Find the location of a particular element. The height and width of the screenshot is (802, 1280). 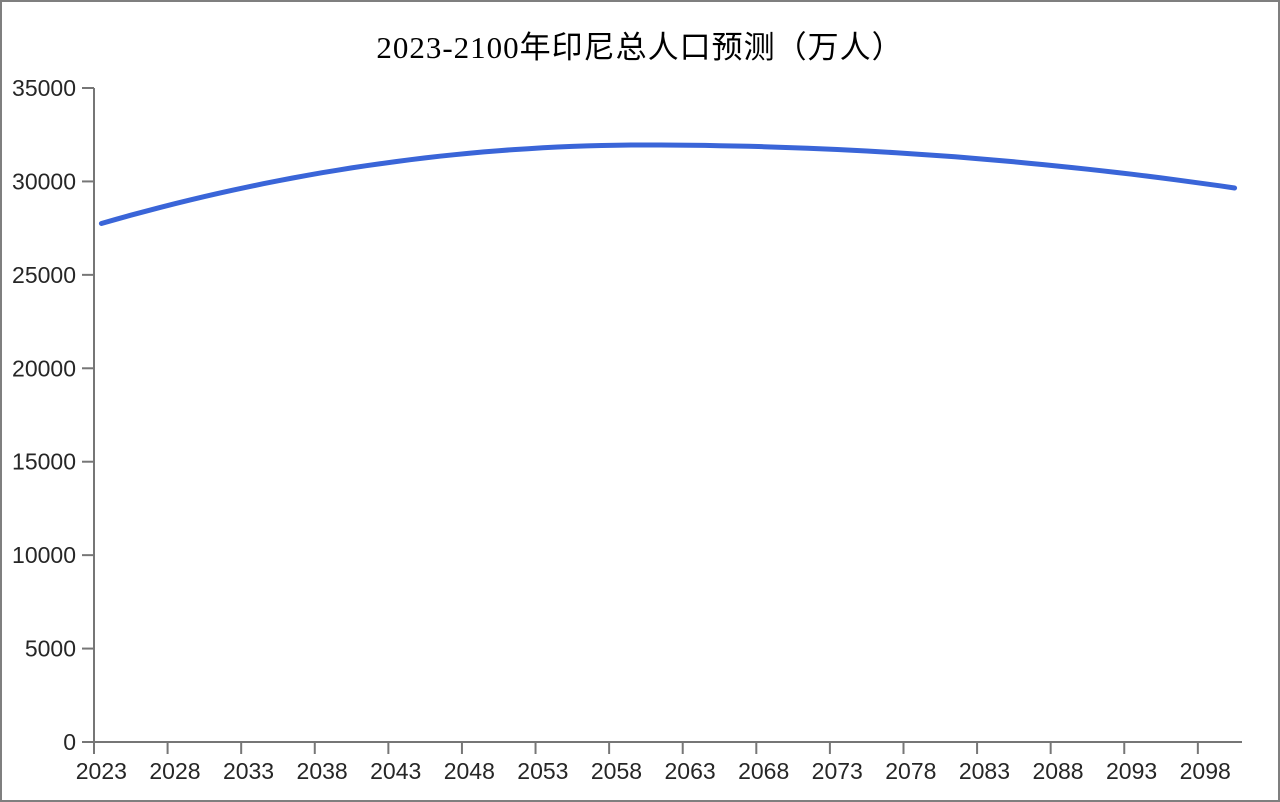

x-tick-label: 2058 is located at coordinates (616, 771).